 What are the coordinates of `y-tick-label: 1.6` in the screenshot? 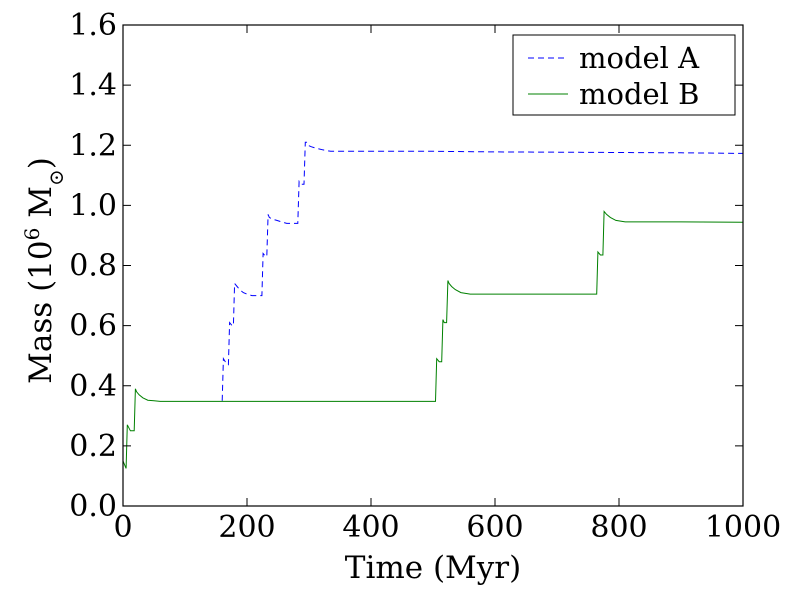 It's located at (93, 25).